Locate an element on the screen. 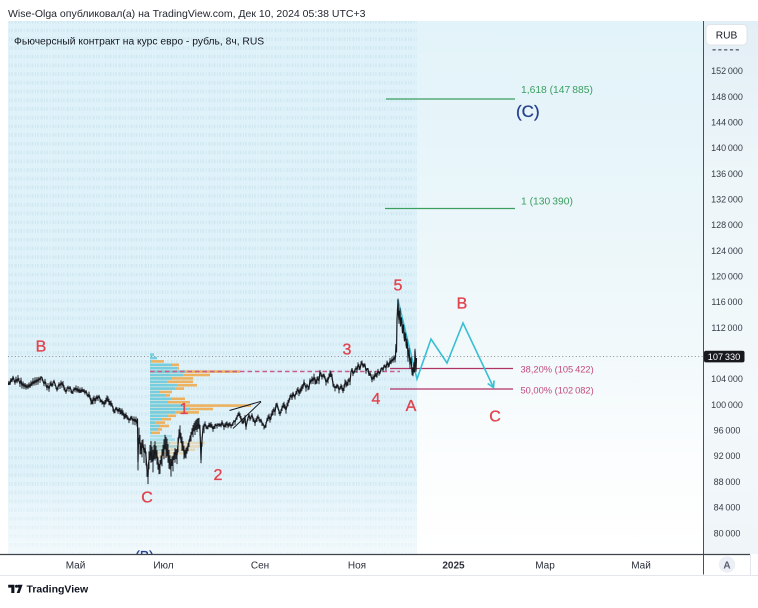 The image size is (758, 608). svg-text: RUB is located at coordinates (727, 35).